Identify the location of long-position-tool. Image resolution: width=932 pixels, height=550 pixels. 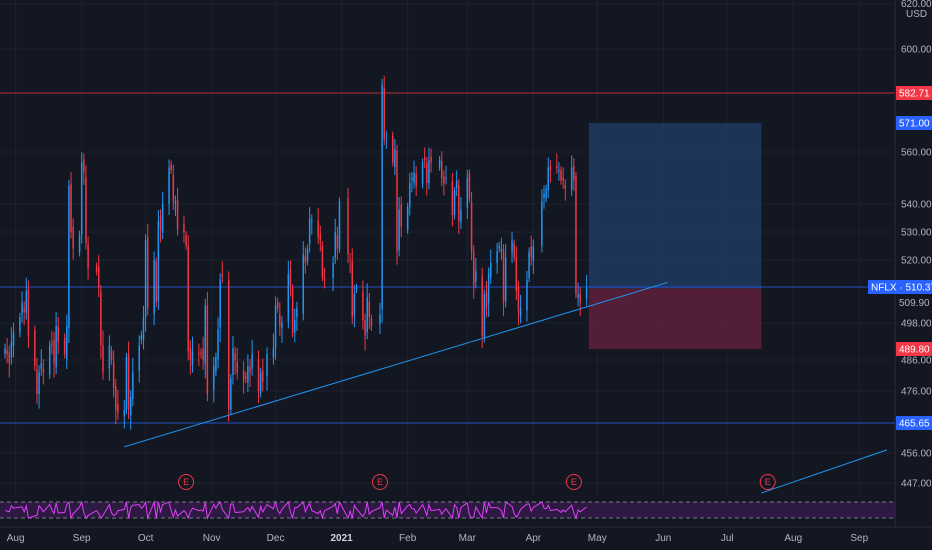
(675, 236).